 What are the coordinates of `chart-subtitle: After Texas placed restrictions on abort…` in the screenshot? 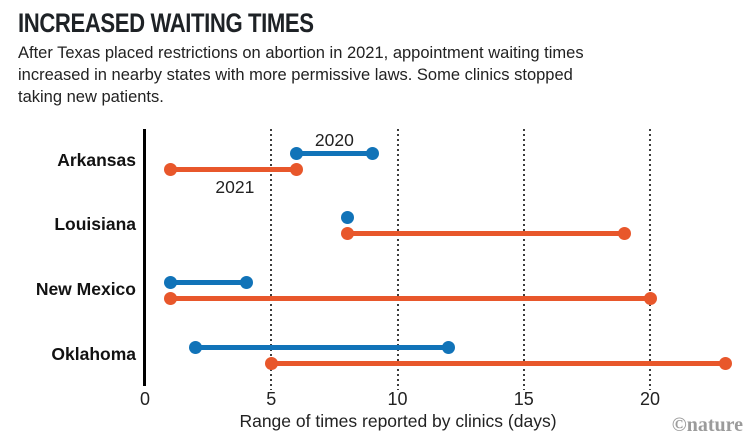 It's located at (301, 75).